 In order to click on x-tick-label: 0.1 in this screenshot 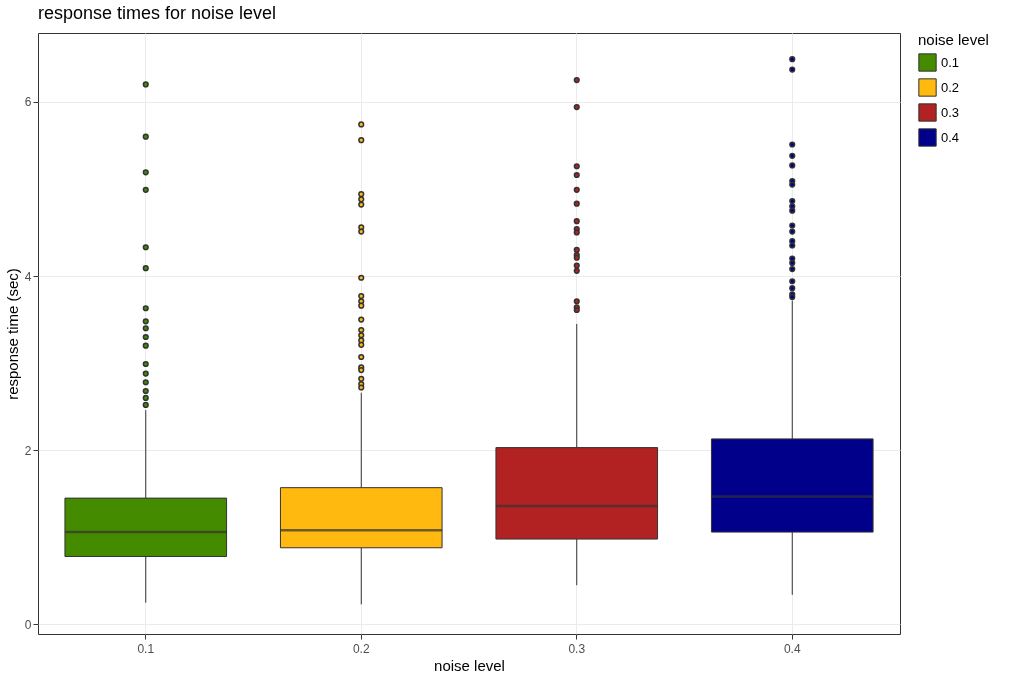, I will do `click(146, 648)`.